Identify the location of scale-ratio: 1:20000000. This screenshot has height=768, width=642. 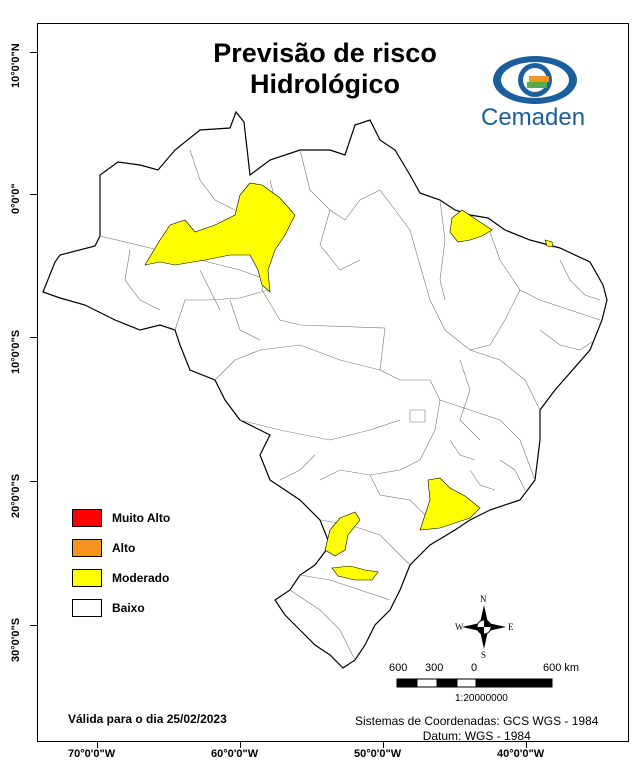
(481, 698).